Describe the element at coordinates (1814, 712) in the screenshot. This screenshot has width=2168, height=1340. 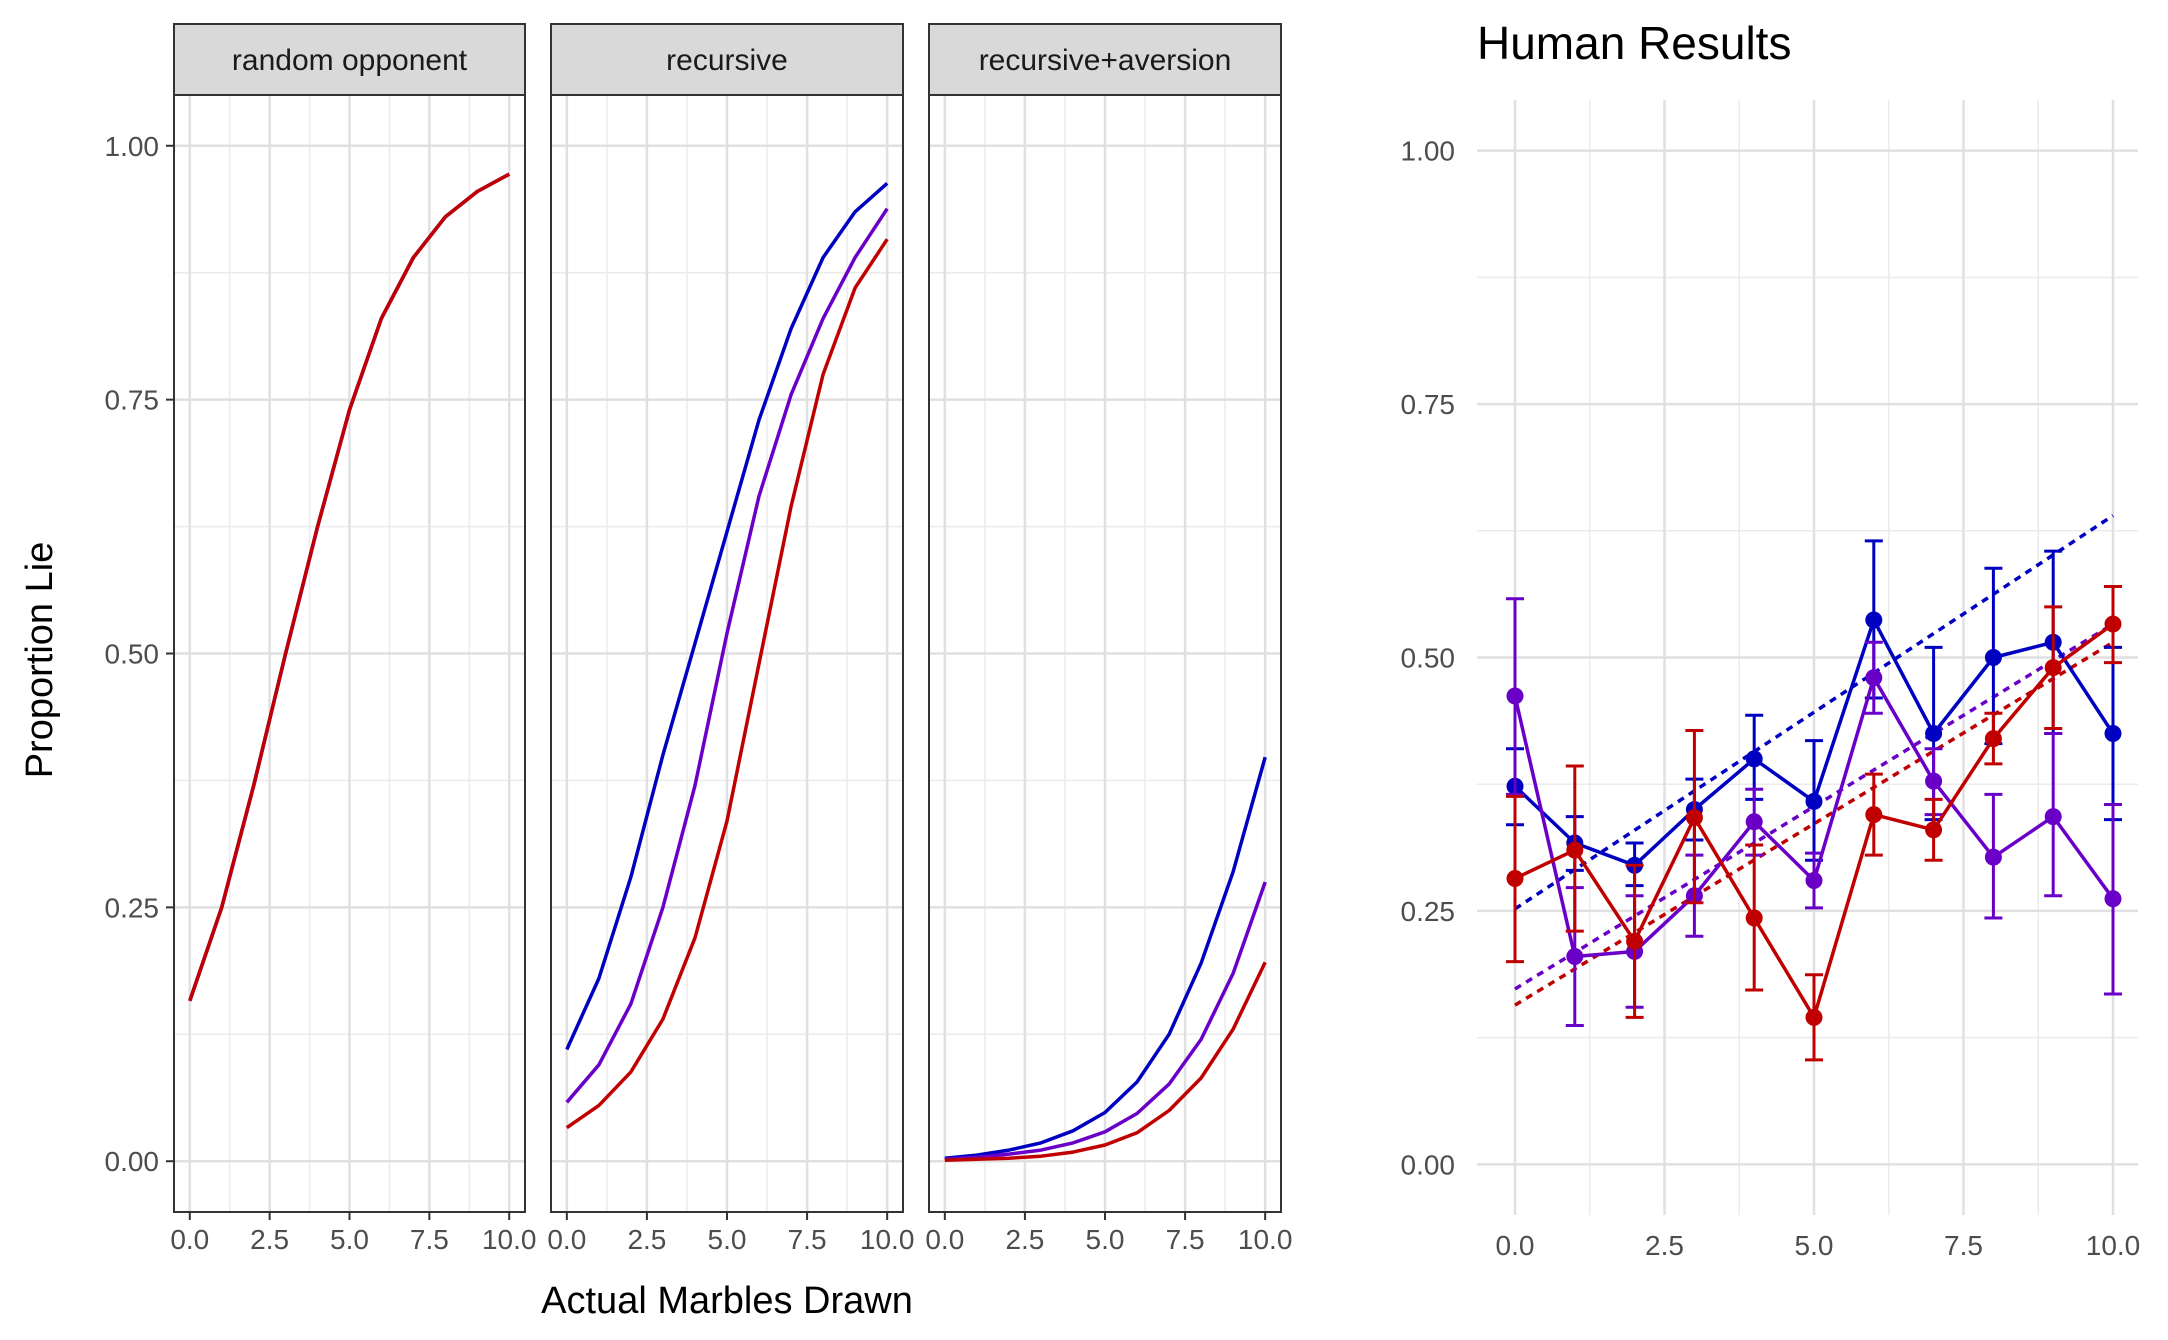
I see `trend-line` at that location.